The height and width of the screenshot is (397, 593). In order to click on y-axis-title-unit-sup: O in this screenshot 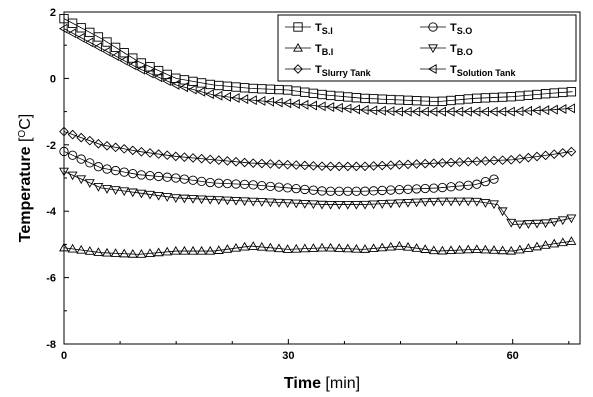, I will do `click(22, 134)`.